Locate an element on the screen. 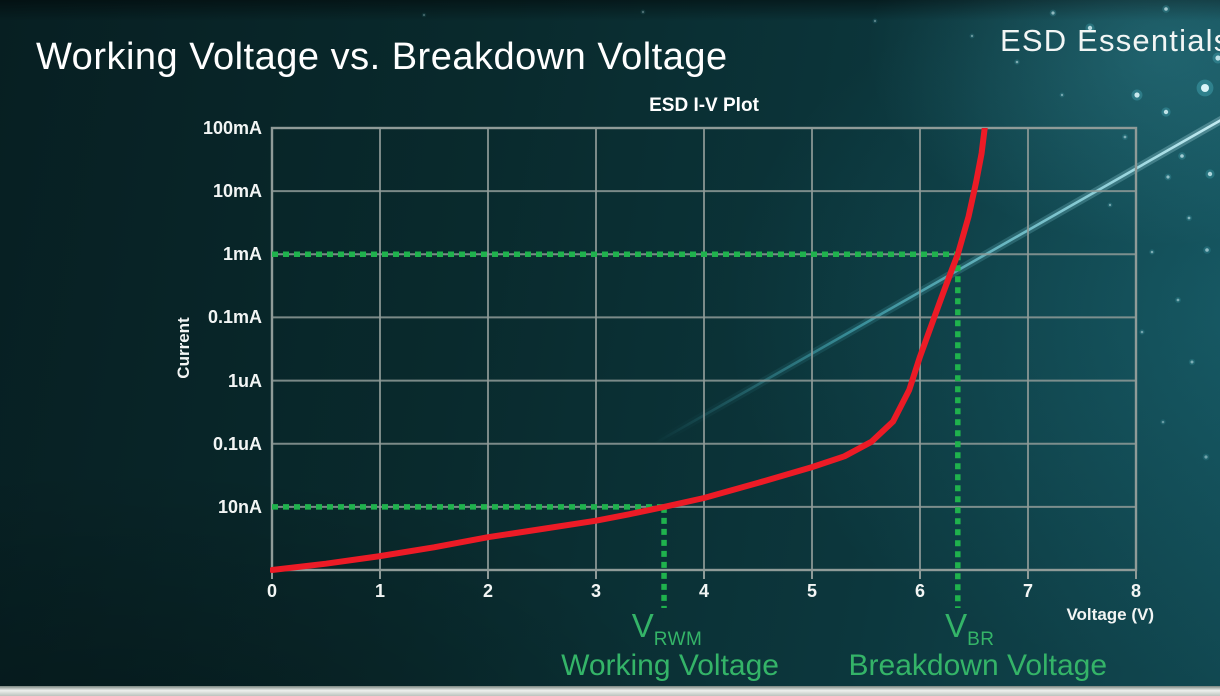 The height and width of the screenshot is (696, 1220). y-tick-label: 1mA is located at coordinates (242, 254).